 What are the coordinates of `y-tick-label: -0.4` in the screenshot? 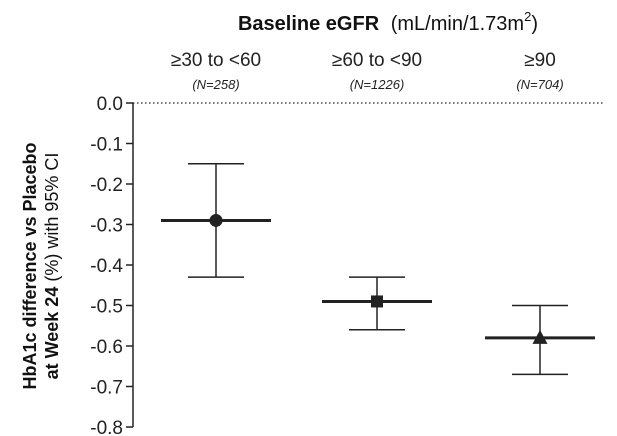 It's located at (106, 266).